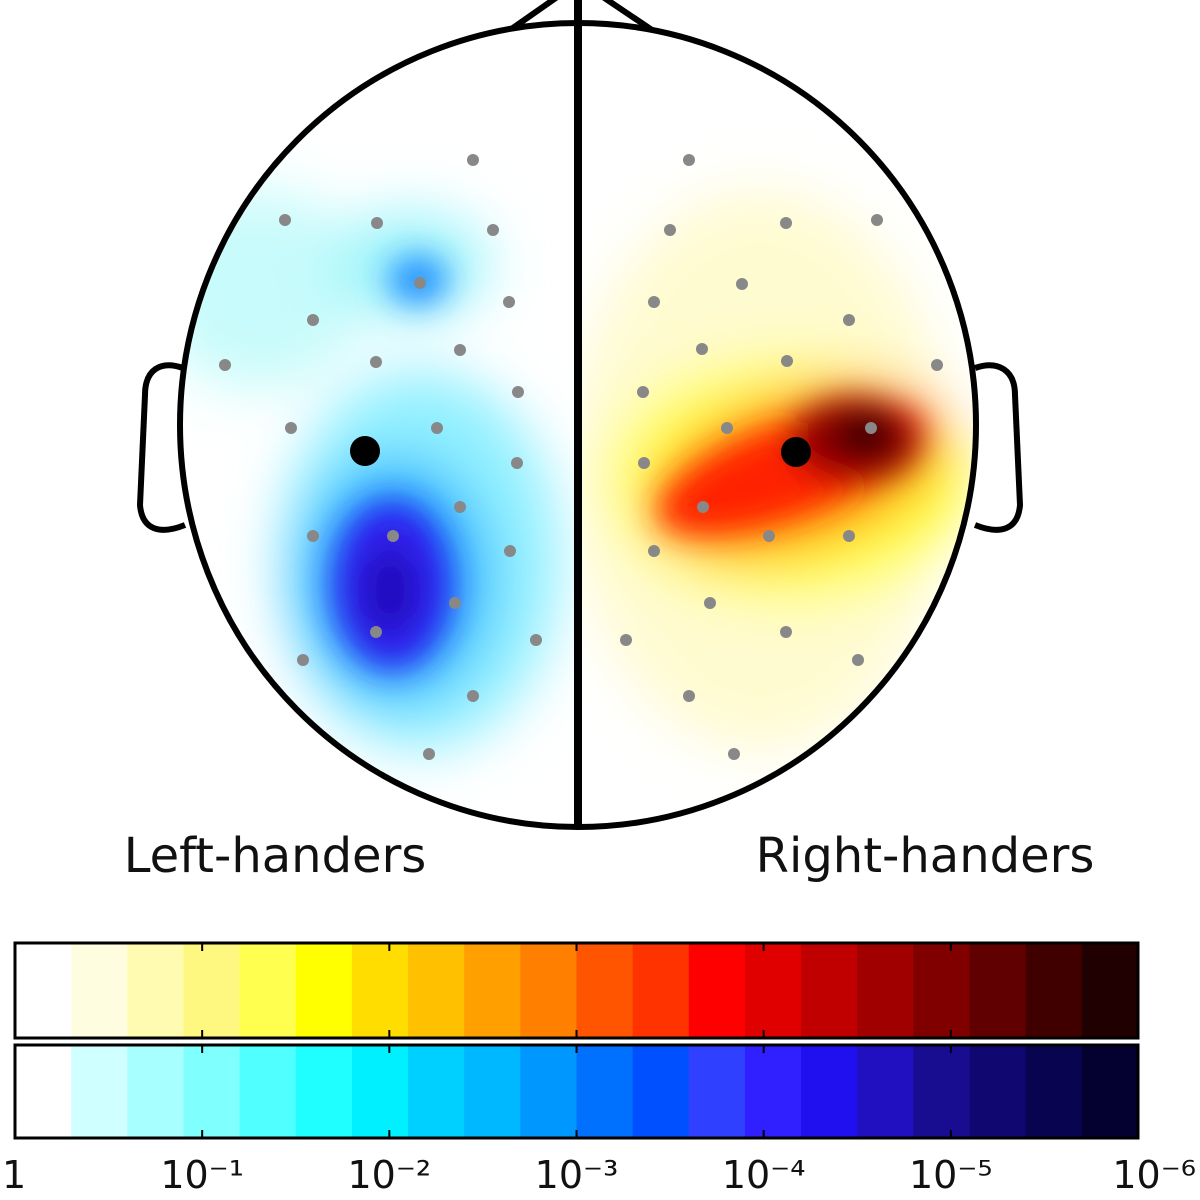 This screenshot has height=1200, width=1200. I want to click on ear-left, so click(161, 447).